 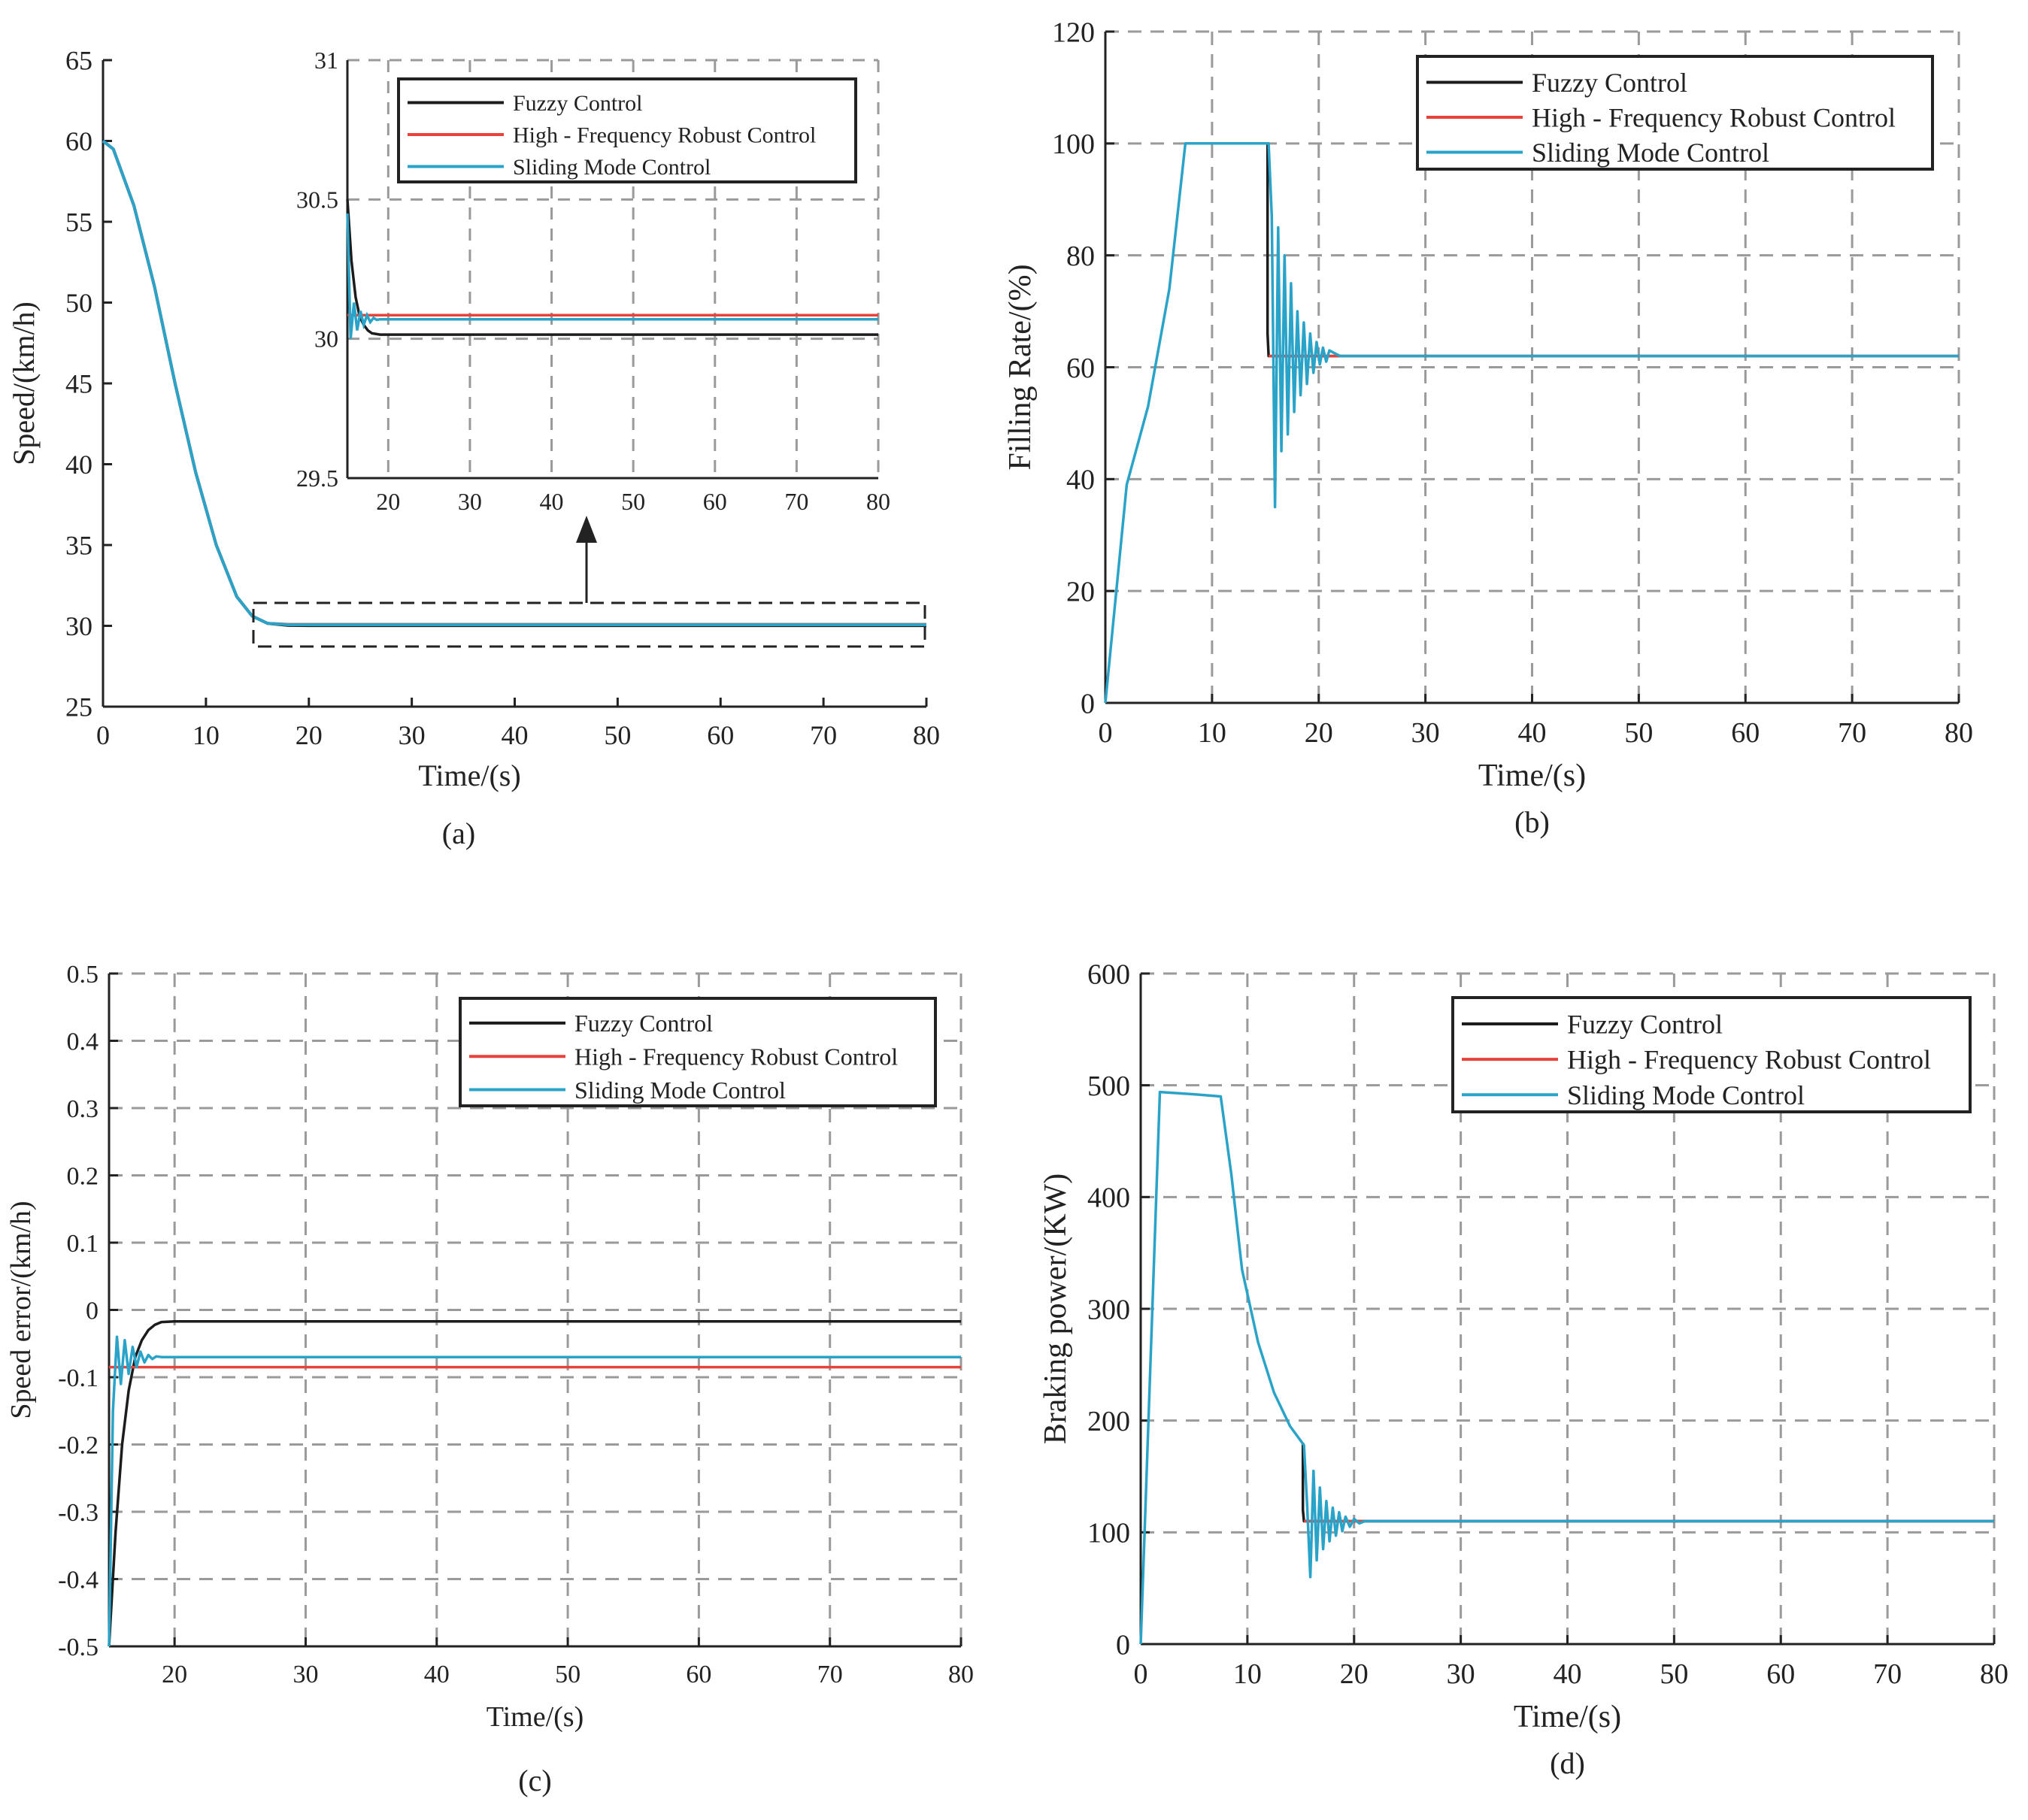 I want to click on y-tick-label: 400, so click(x=1108, y=1198).